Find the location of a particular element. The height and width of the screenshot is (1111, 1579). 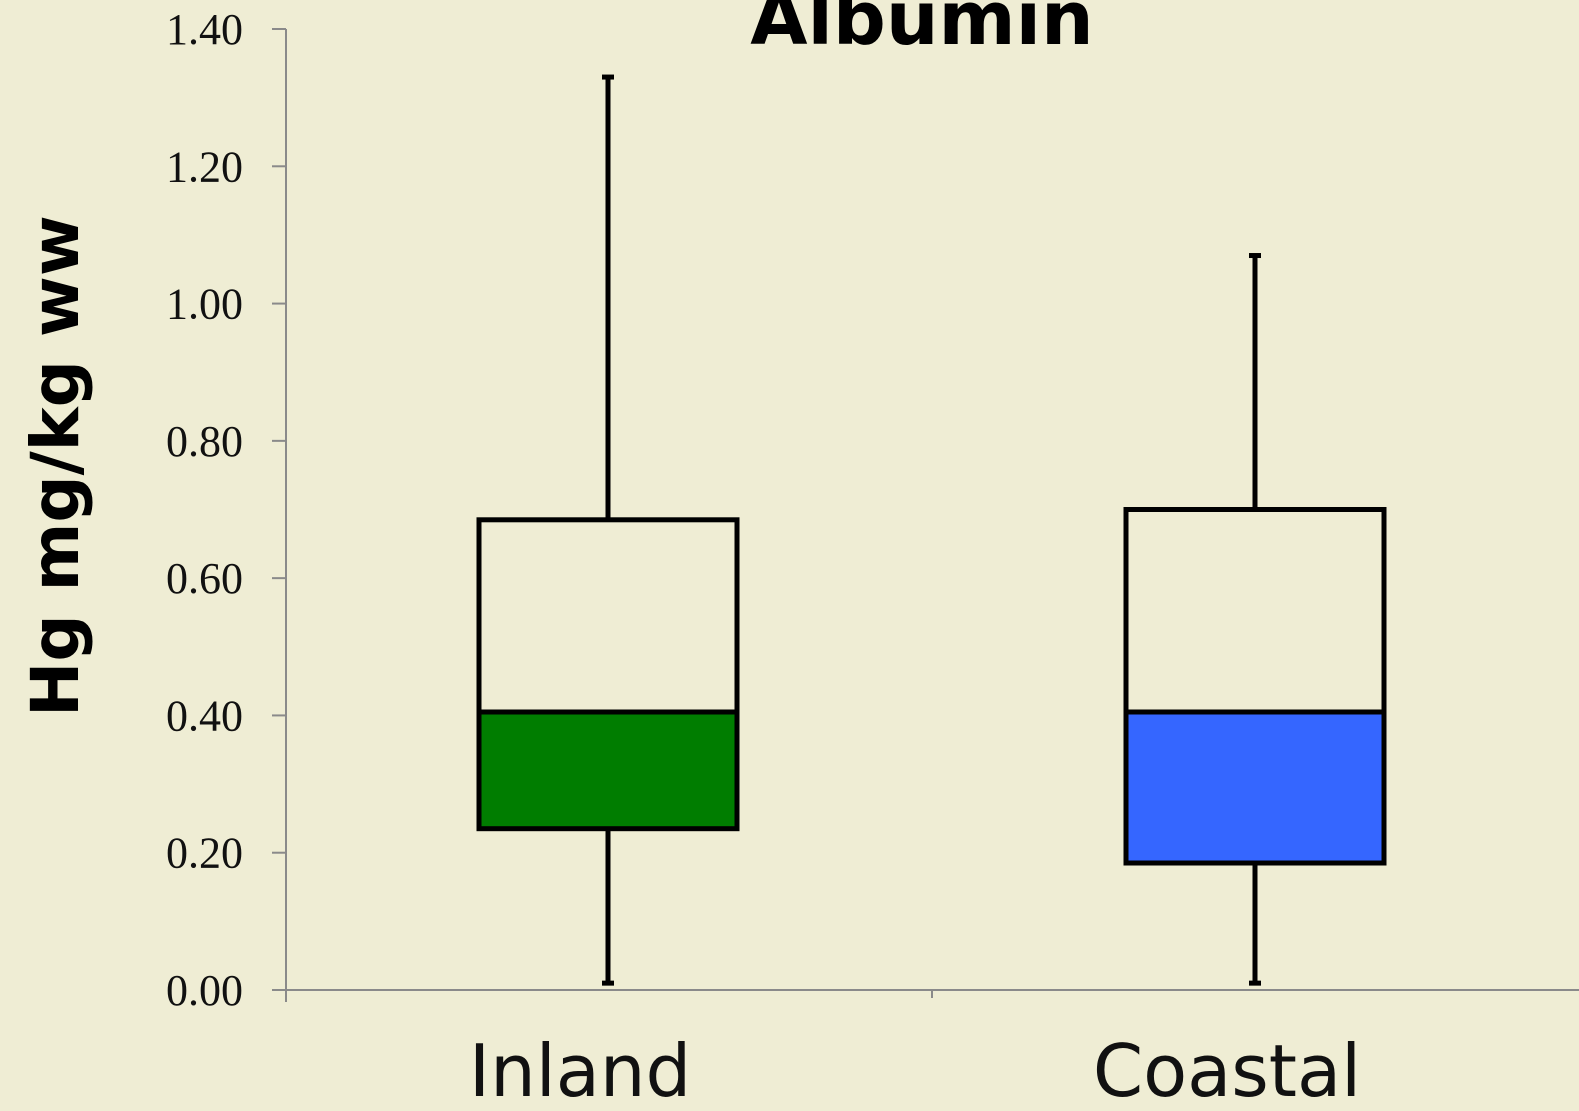

y-tick-label: 1.00 is located at coordinates (204, 304).